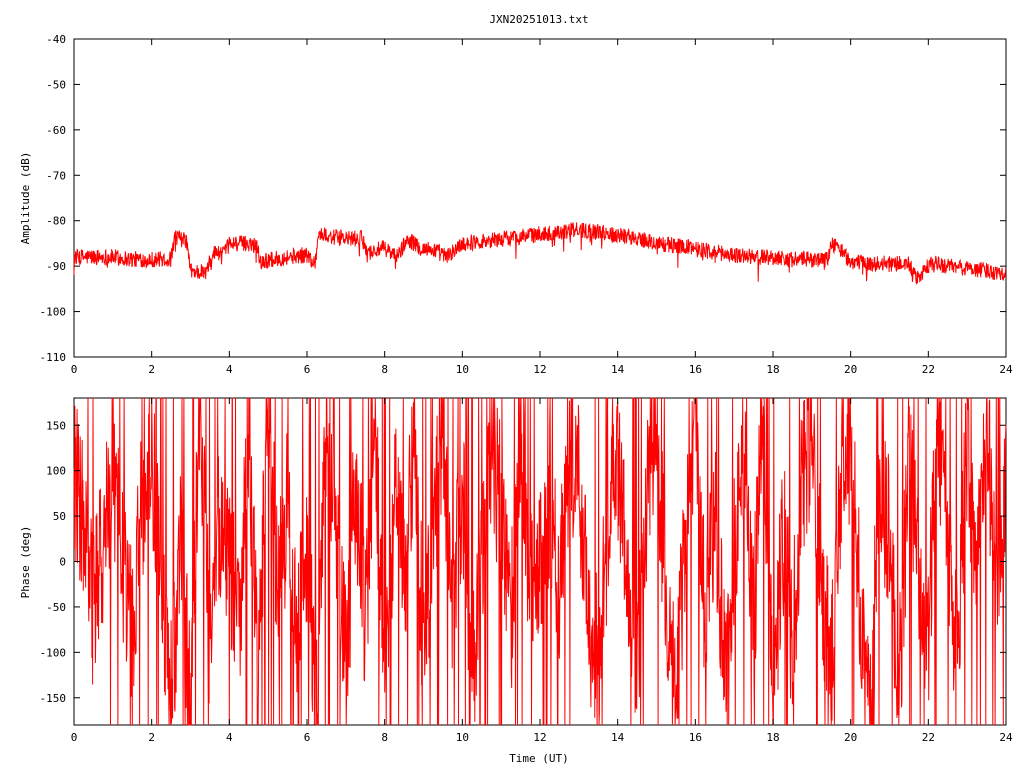 The width and height of the screenshot is (1024, 768). Describe the element at coordinates (56, 425) in the screenshot. I see `phase-y-tick-label: 150` at that location.